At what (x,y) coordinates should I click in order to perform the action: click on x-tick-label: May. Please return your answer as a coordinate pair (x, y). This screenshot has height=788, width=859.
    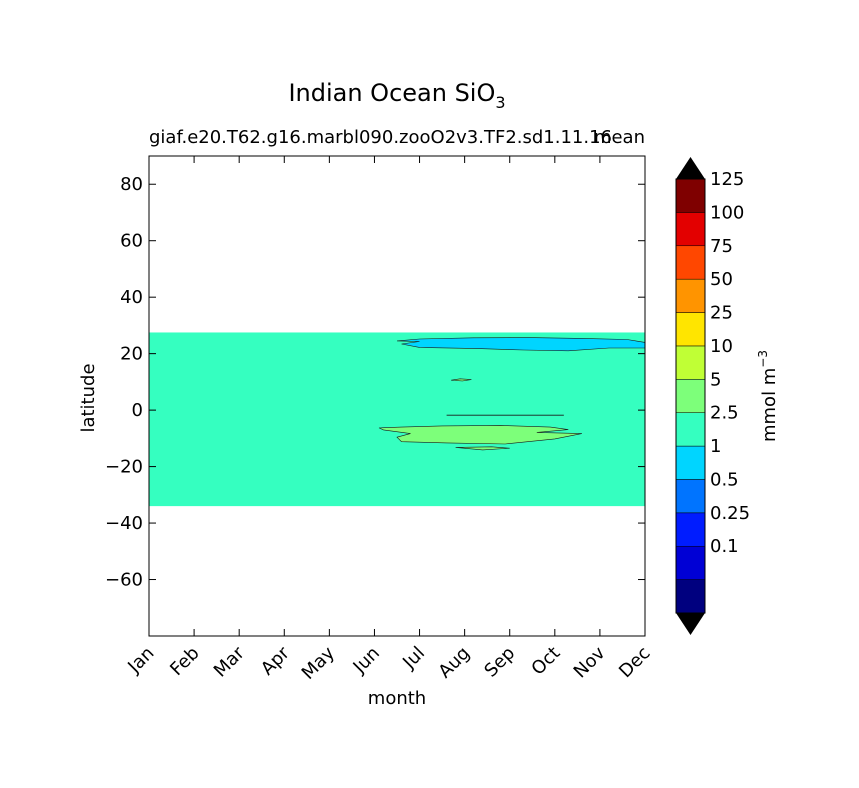
    Looking at the image, I should click on (318, 662).